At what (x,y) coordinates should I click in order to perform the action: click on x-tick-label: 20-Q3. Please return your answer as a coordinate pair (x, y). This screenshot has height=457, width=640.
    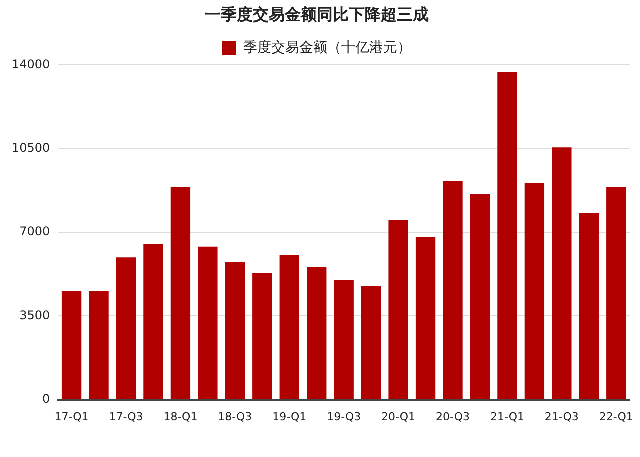
    Looking at the image, I should click on (453, 417).